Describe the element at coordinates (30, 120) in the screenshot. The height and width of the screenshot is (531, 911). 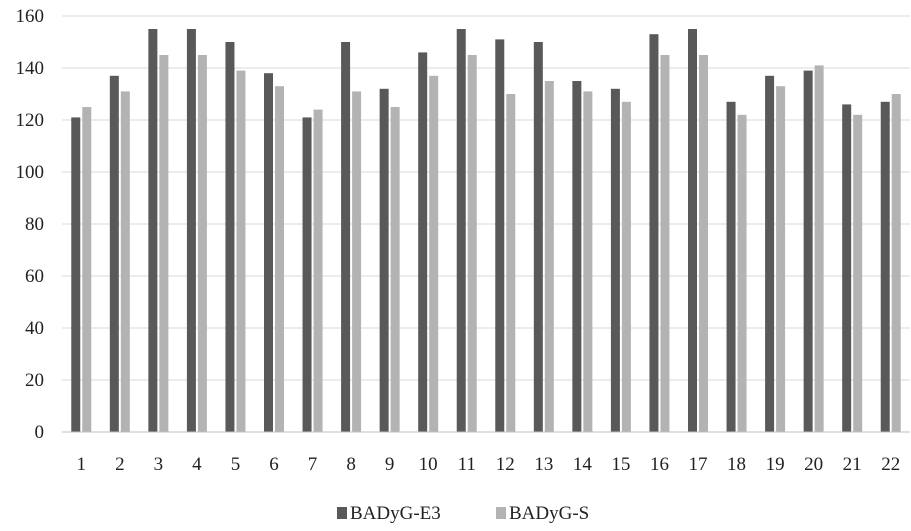
I see `y-tick-label: 120` at that location.